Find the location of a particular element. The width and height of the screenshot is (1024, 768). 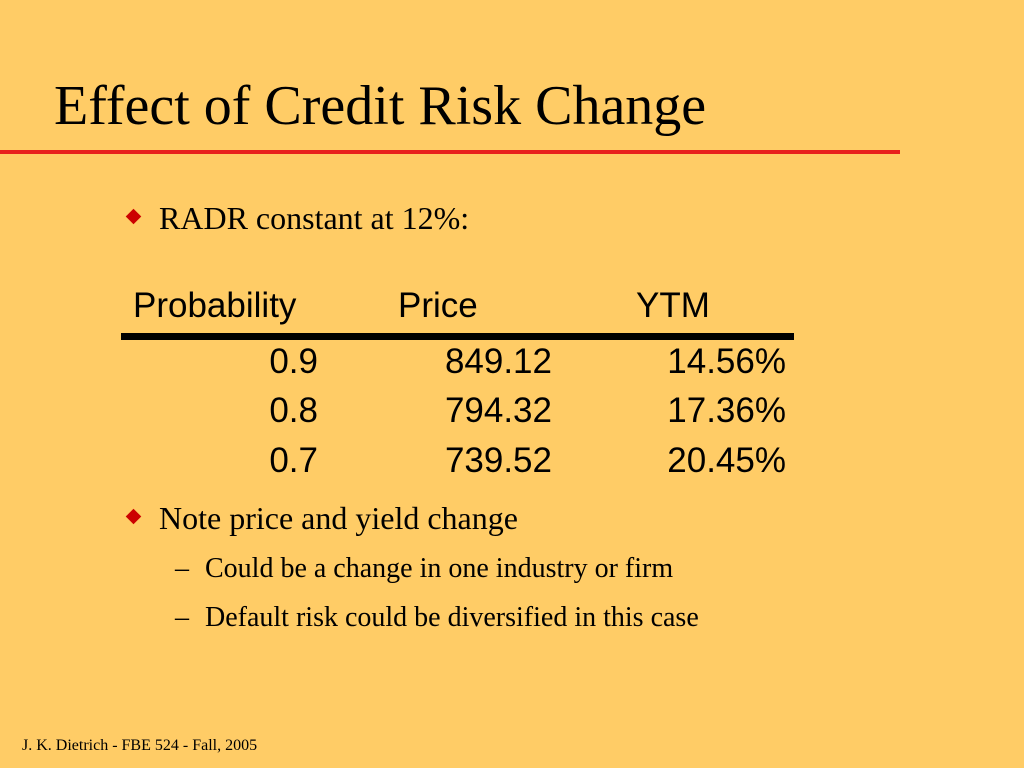

bullet-text: RADR constant at 12%: is located at coordinates (314, 218).